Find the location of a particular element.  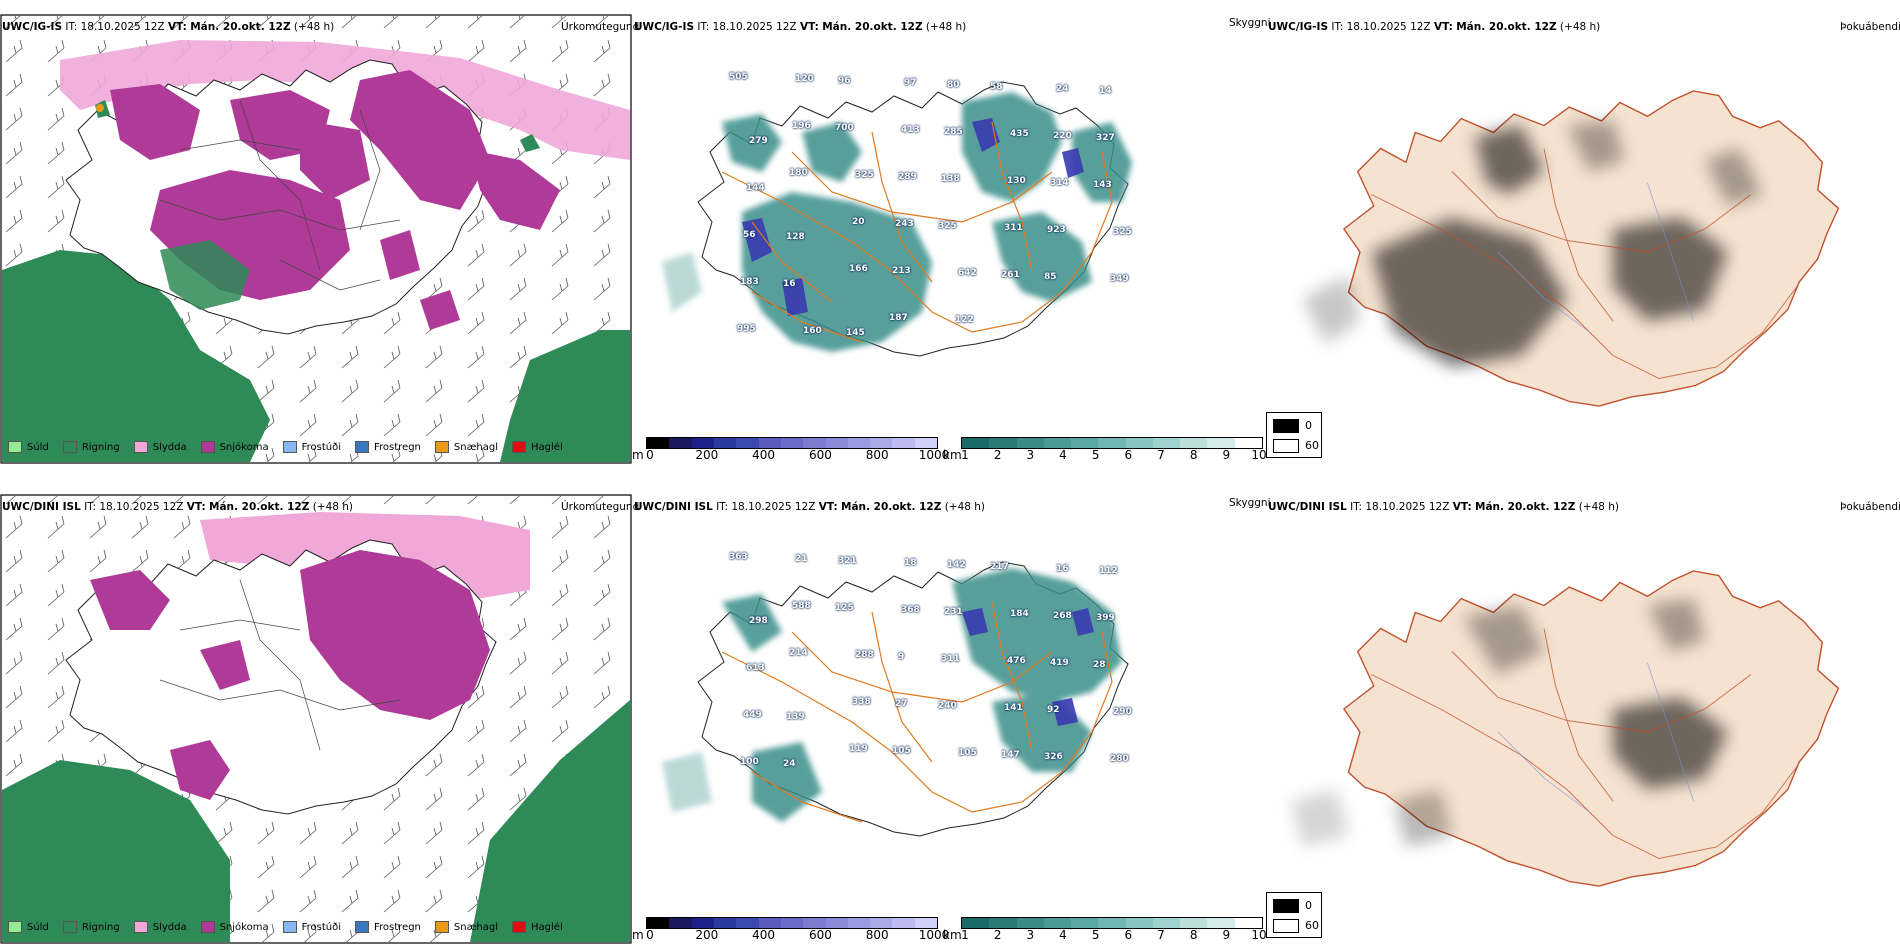

cloud-base-label: 280 is located at coordinates (1119, 759).